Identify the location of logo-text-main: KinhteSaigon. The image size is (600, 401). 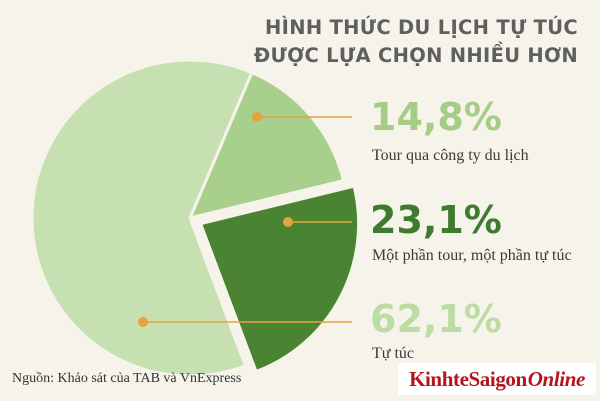
(468, 378).